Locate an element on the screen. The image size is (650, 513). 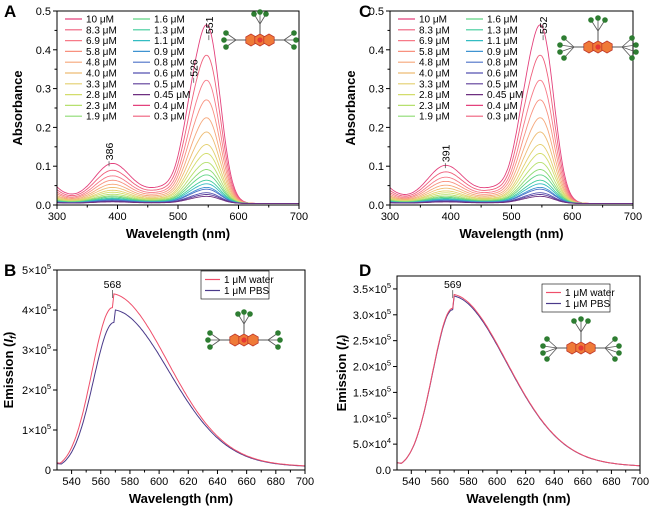
x-tick-label: 620 is located at coordinates (188, 482).